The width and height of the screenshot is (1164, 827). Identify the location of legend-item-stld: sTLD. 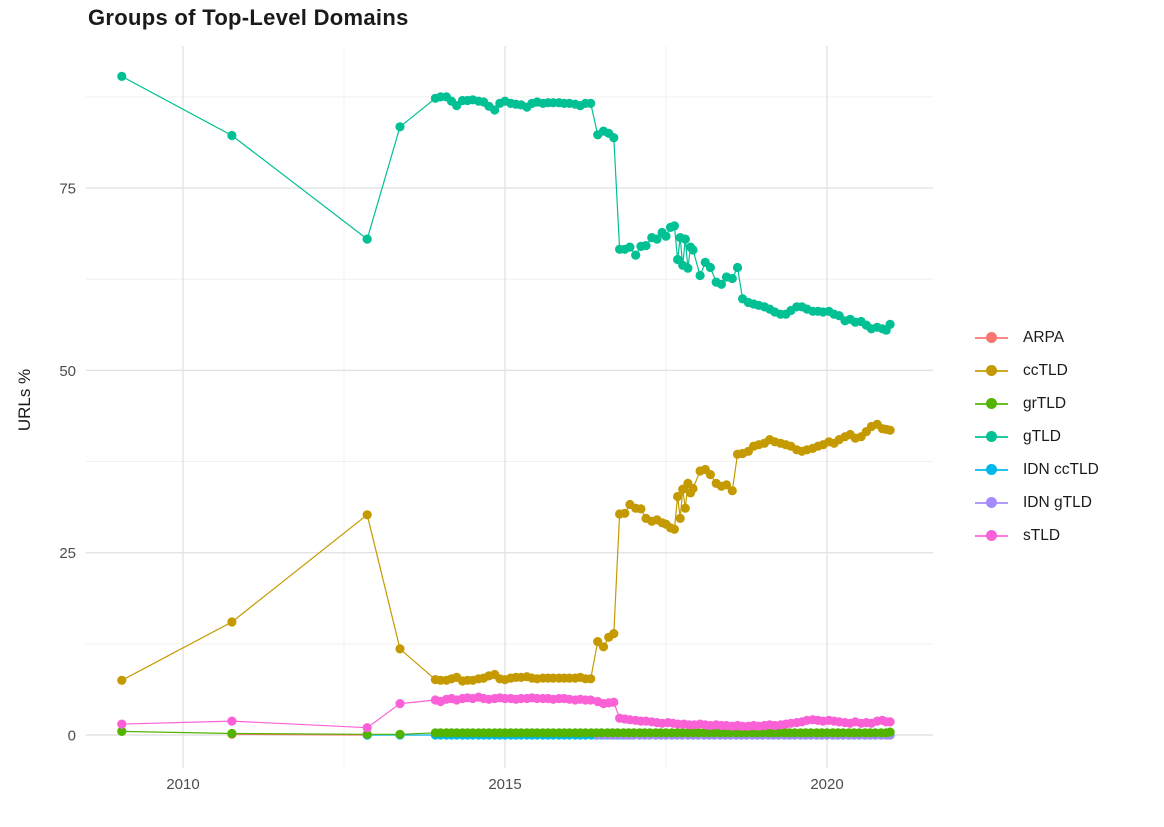
(1037, 535).